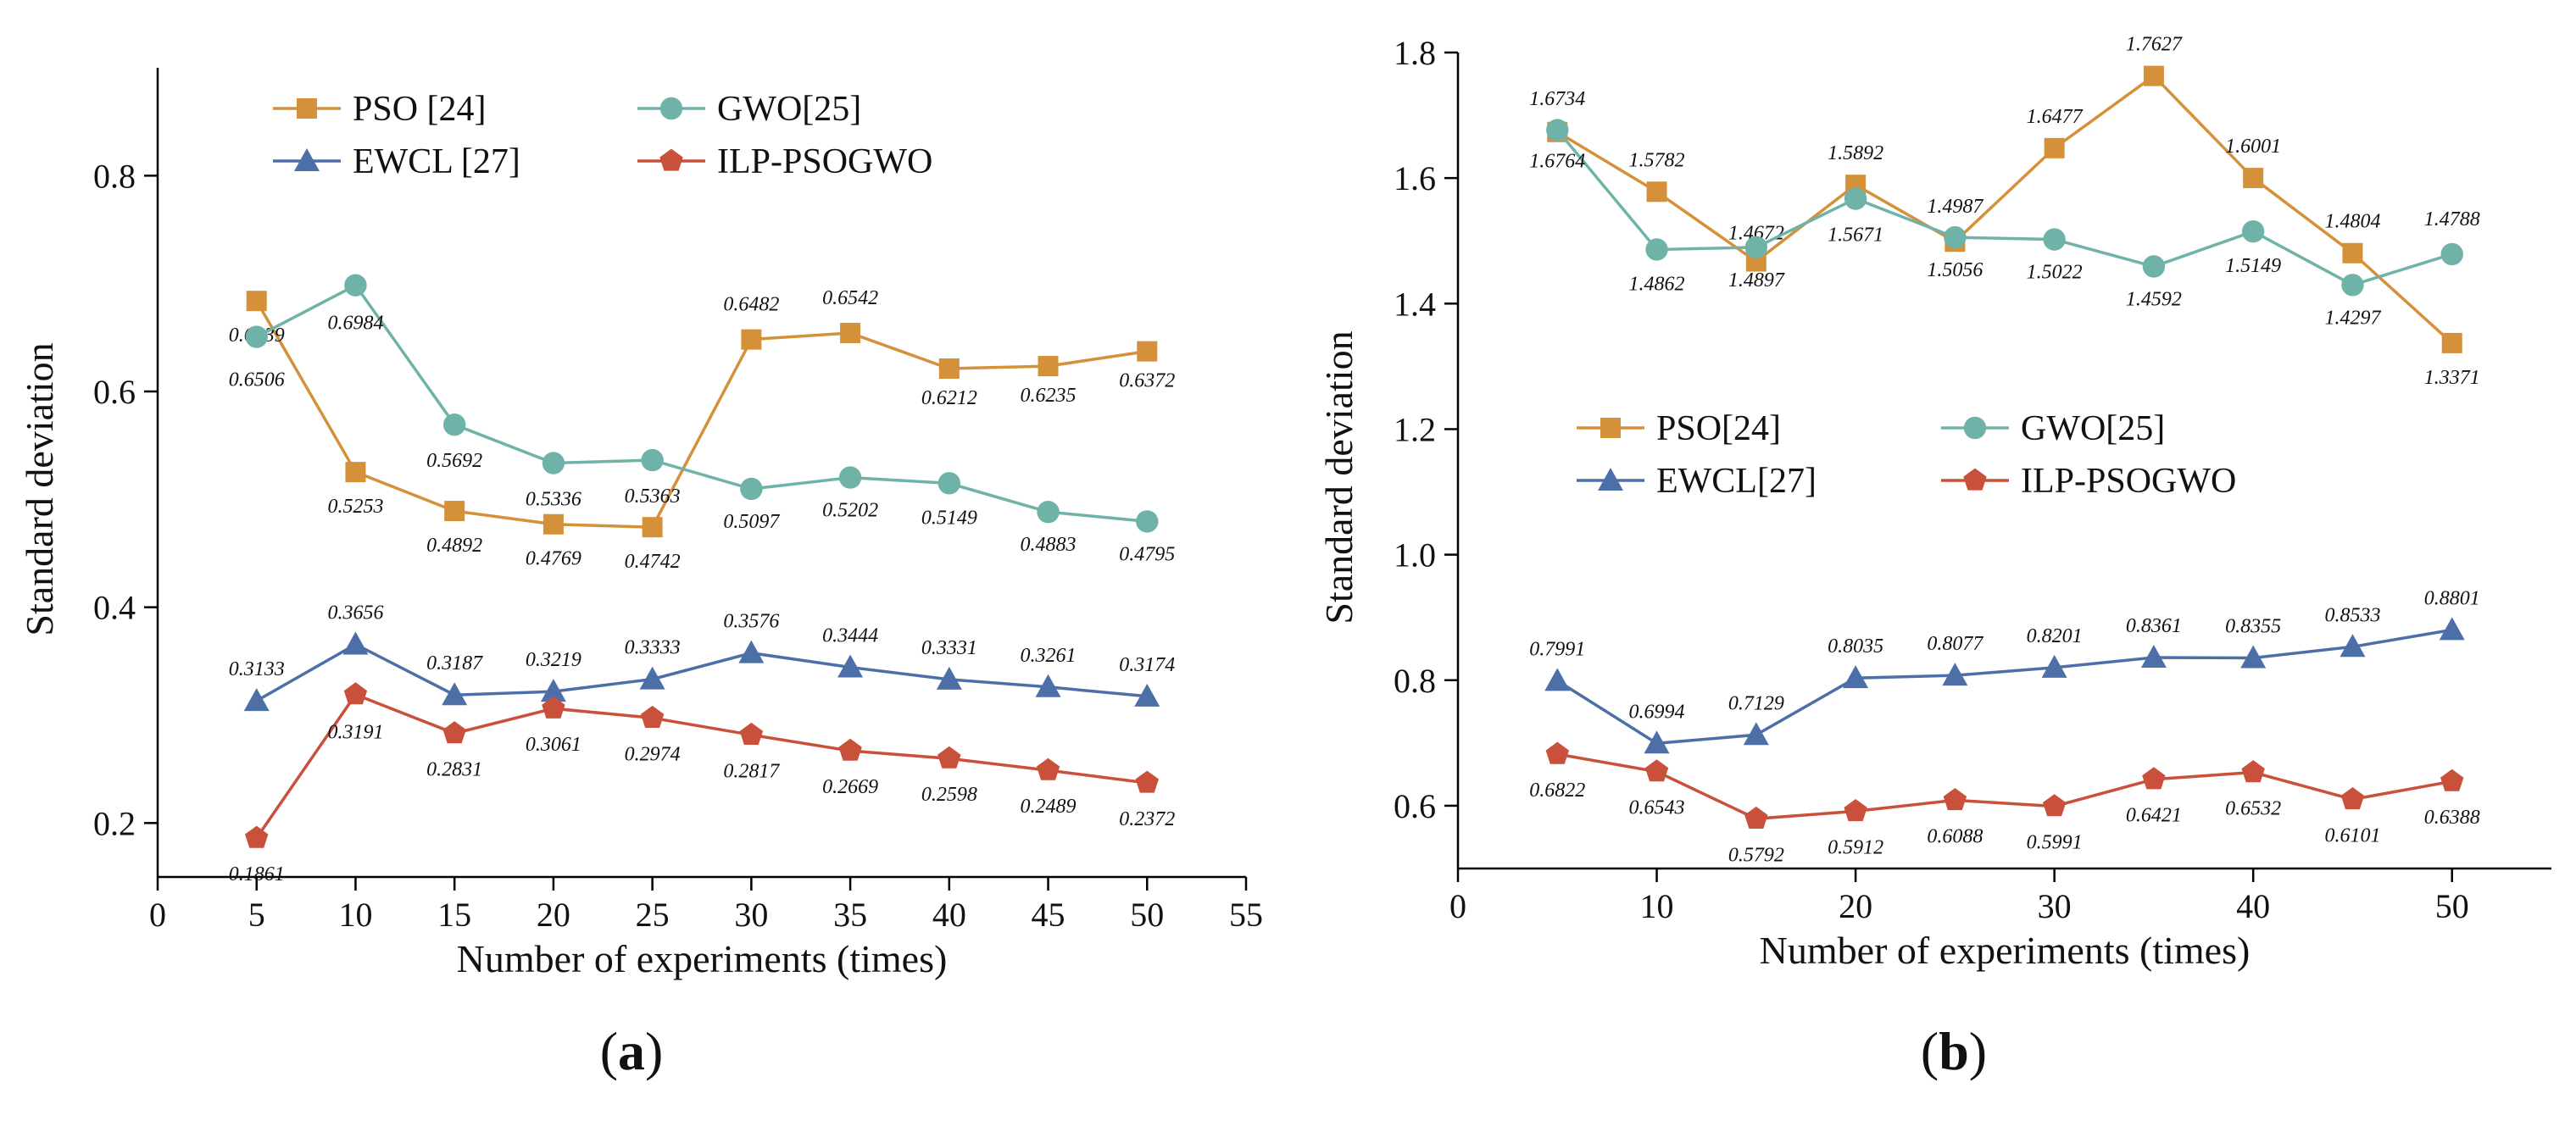 This screenshot has width=2576, height=1121. What do you see at coordinates (602, 135) in the screenshot?
I see `legend: PSO [24] GWO[25] EWCL [27] ILP-PSOGWO` at bounding box center [602, 135].